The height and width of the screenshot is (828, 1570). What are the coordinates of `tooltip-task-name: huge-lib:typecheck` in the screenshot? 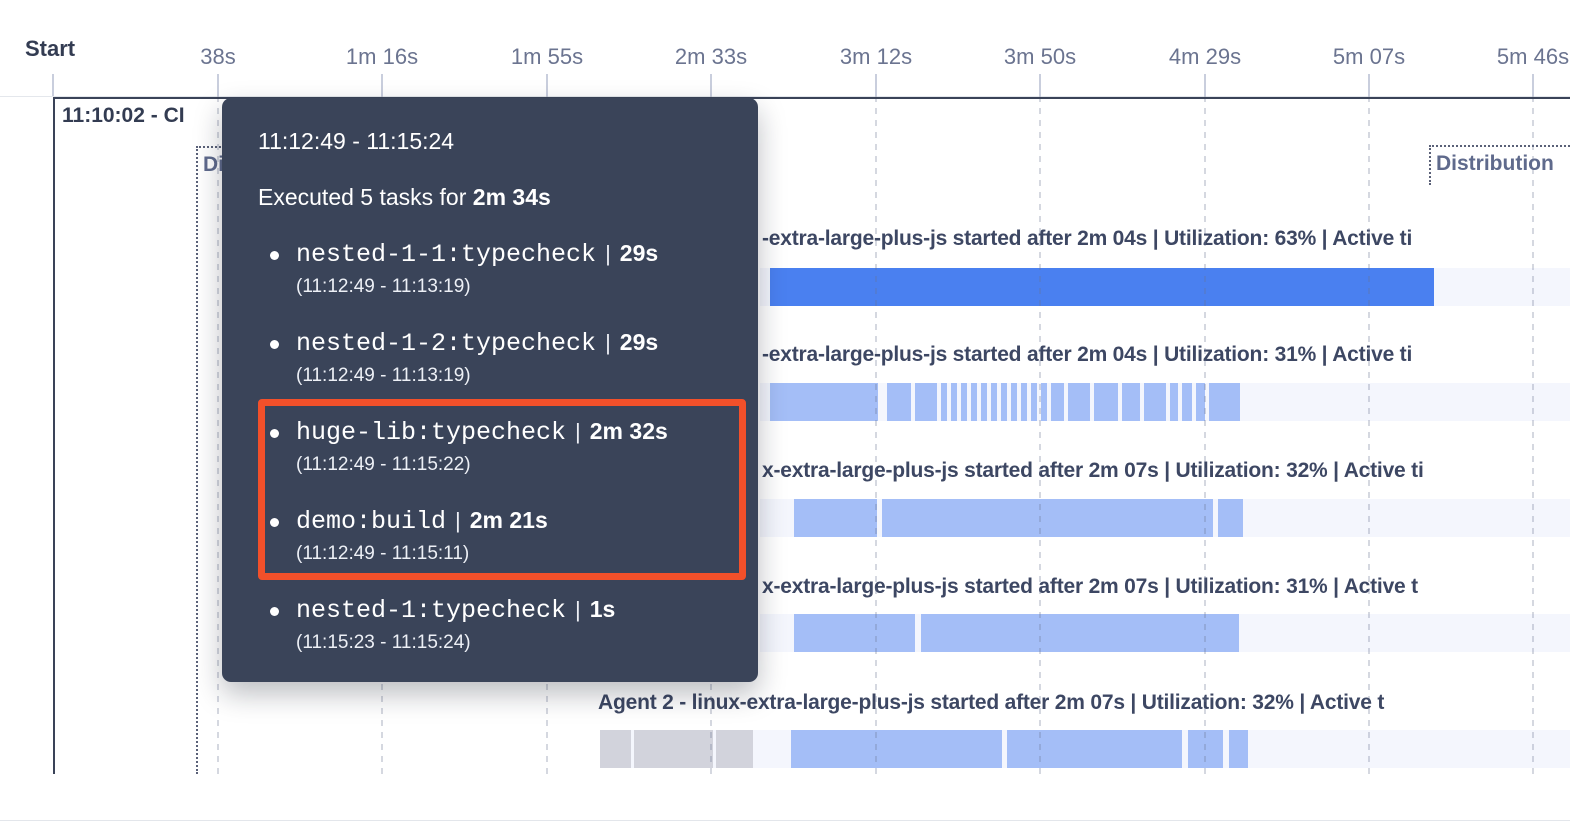 It's located at (431, 432).